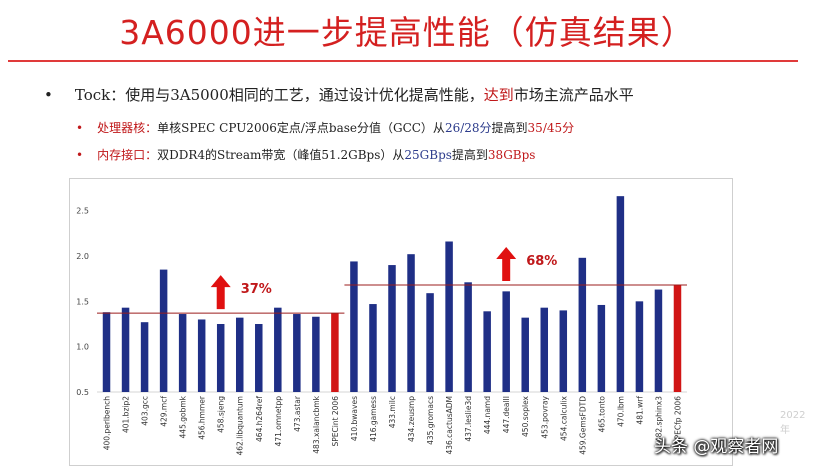  Describe the element at coordinates (506, 414) in the screenshot. I see `x-tick-label: 447.dealII` at that location.